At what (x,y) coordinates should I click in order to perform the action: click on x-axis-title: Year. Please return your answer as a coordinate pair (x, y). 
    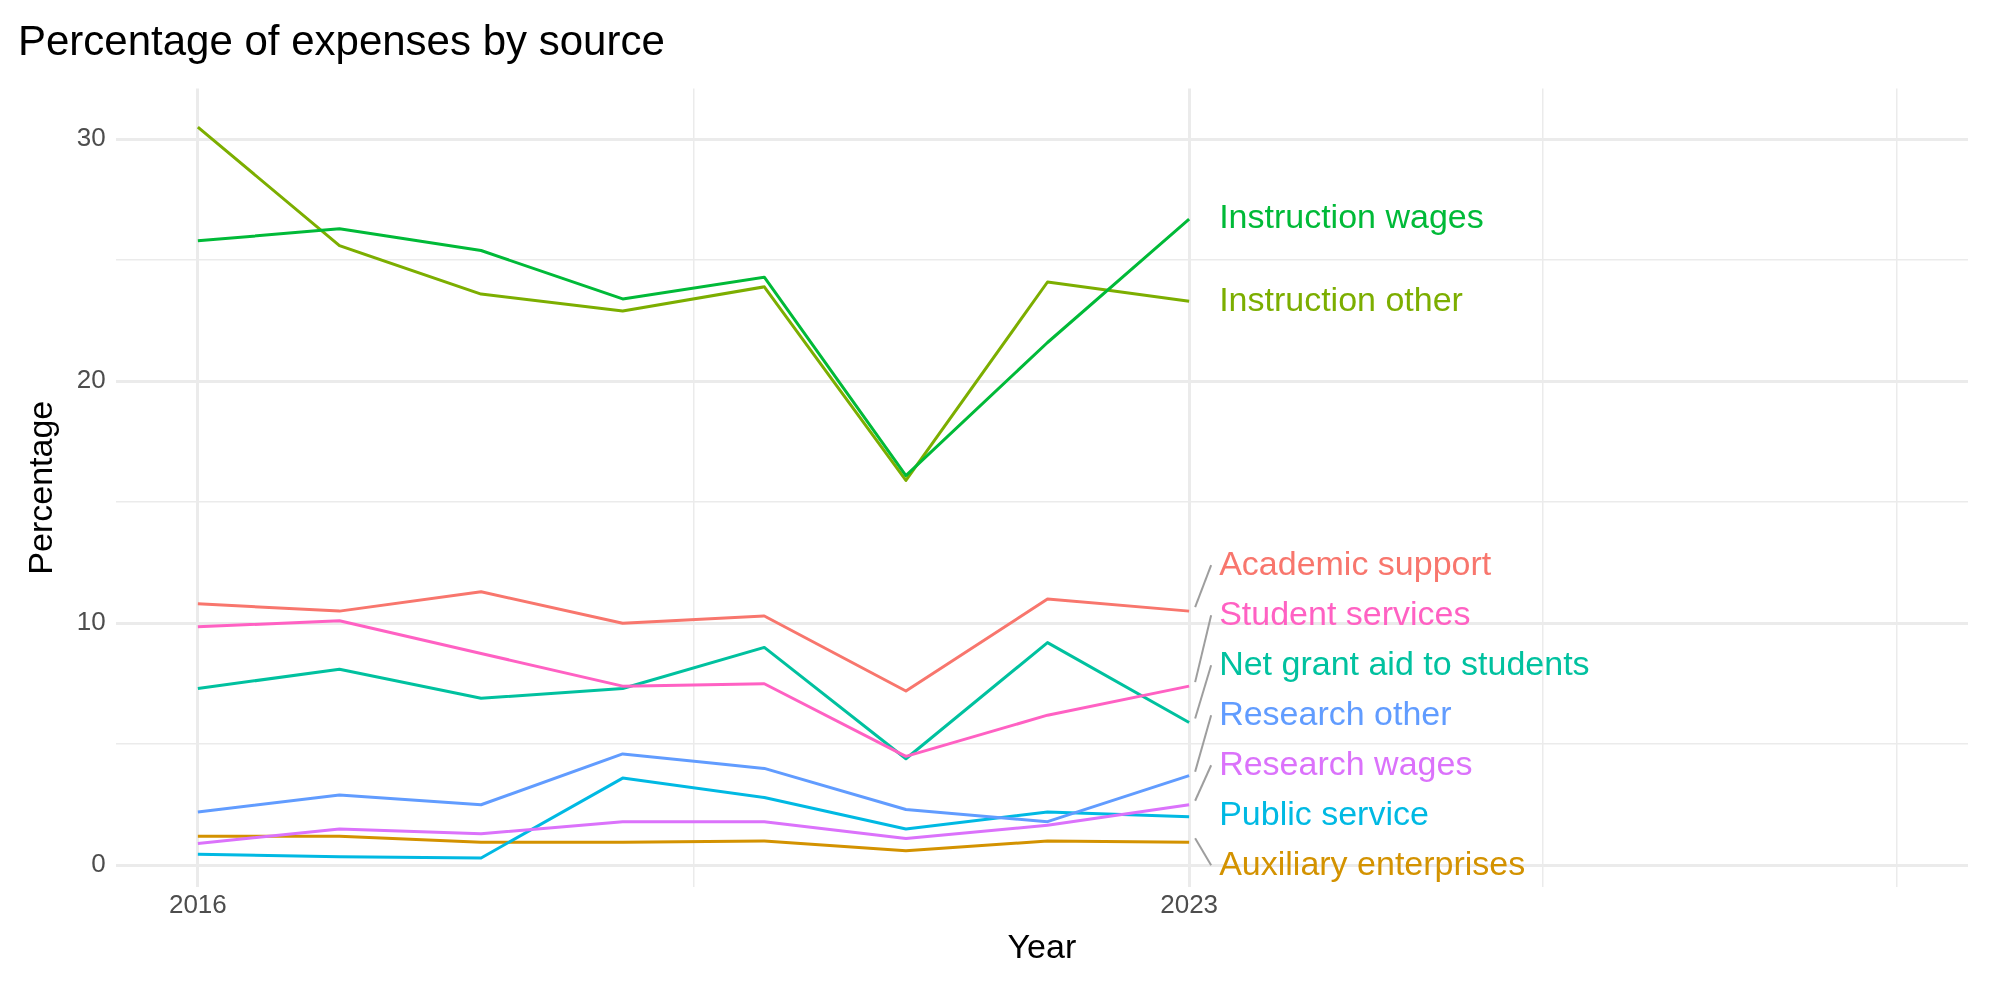
    Looking at the image, I should click on (1042, 945).